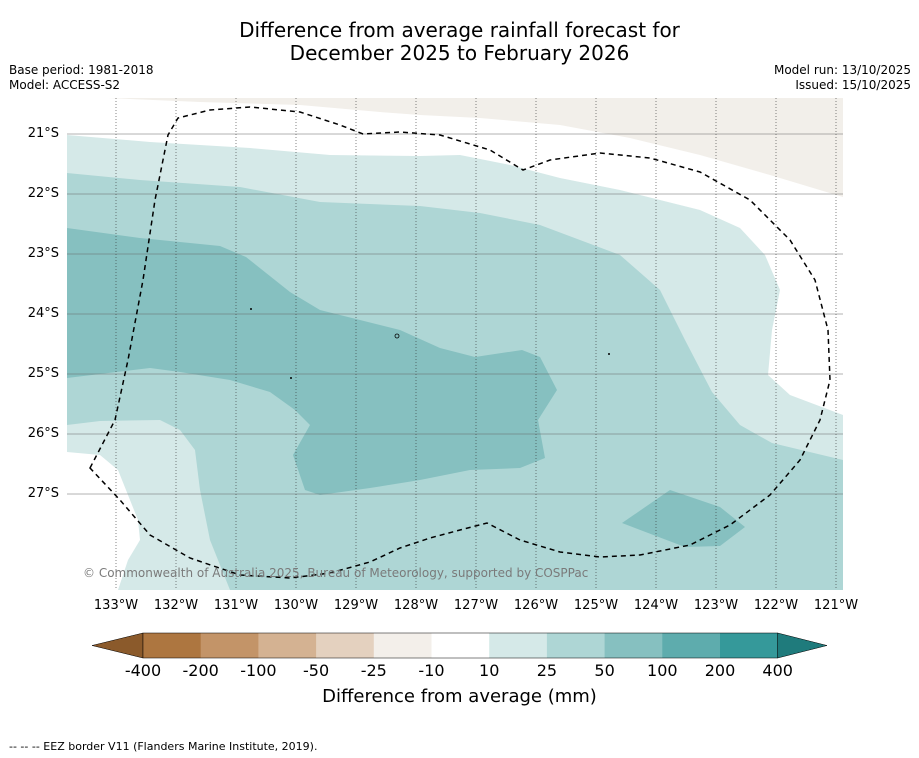 This screenshot has width=919, height=758. I want to click on lon-label-123: 123°W, so click(716, 605).